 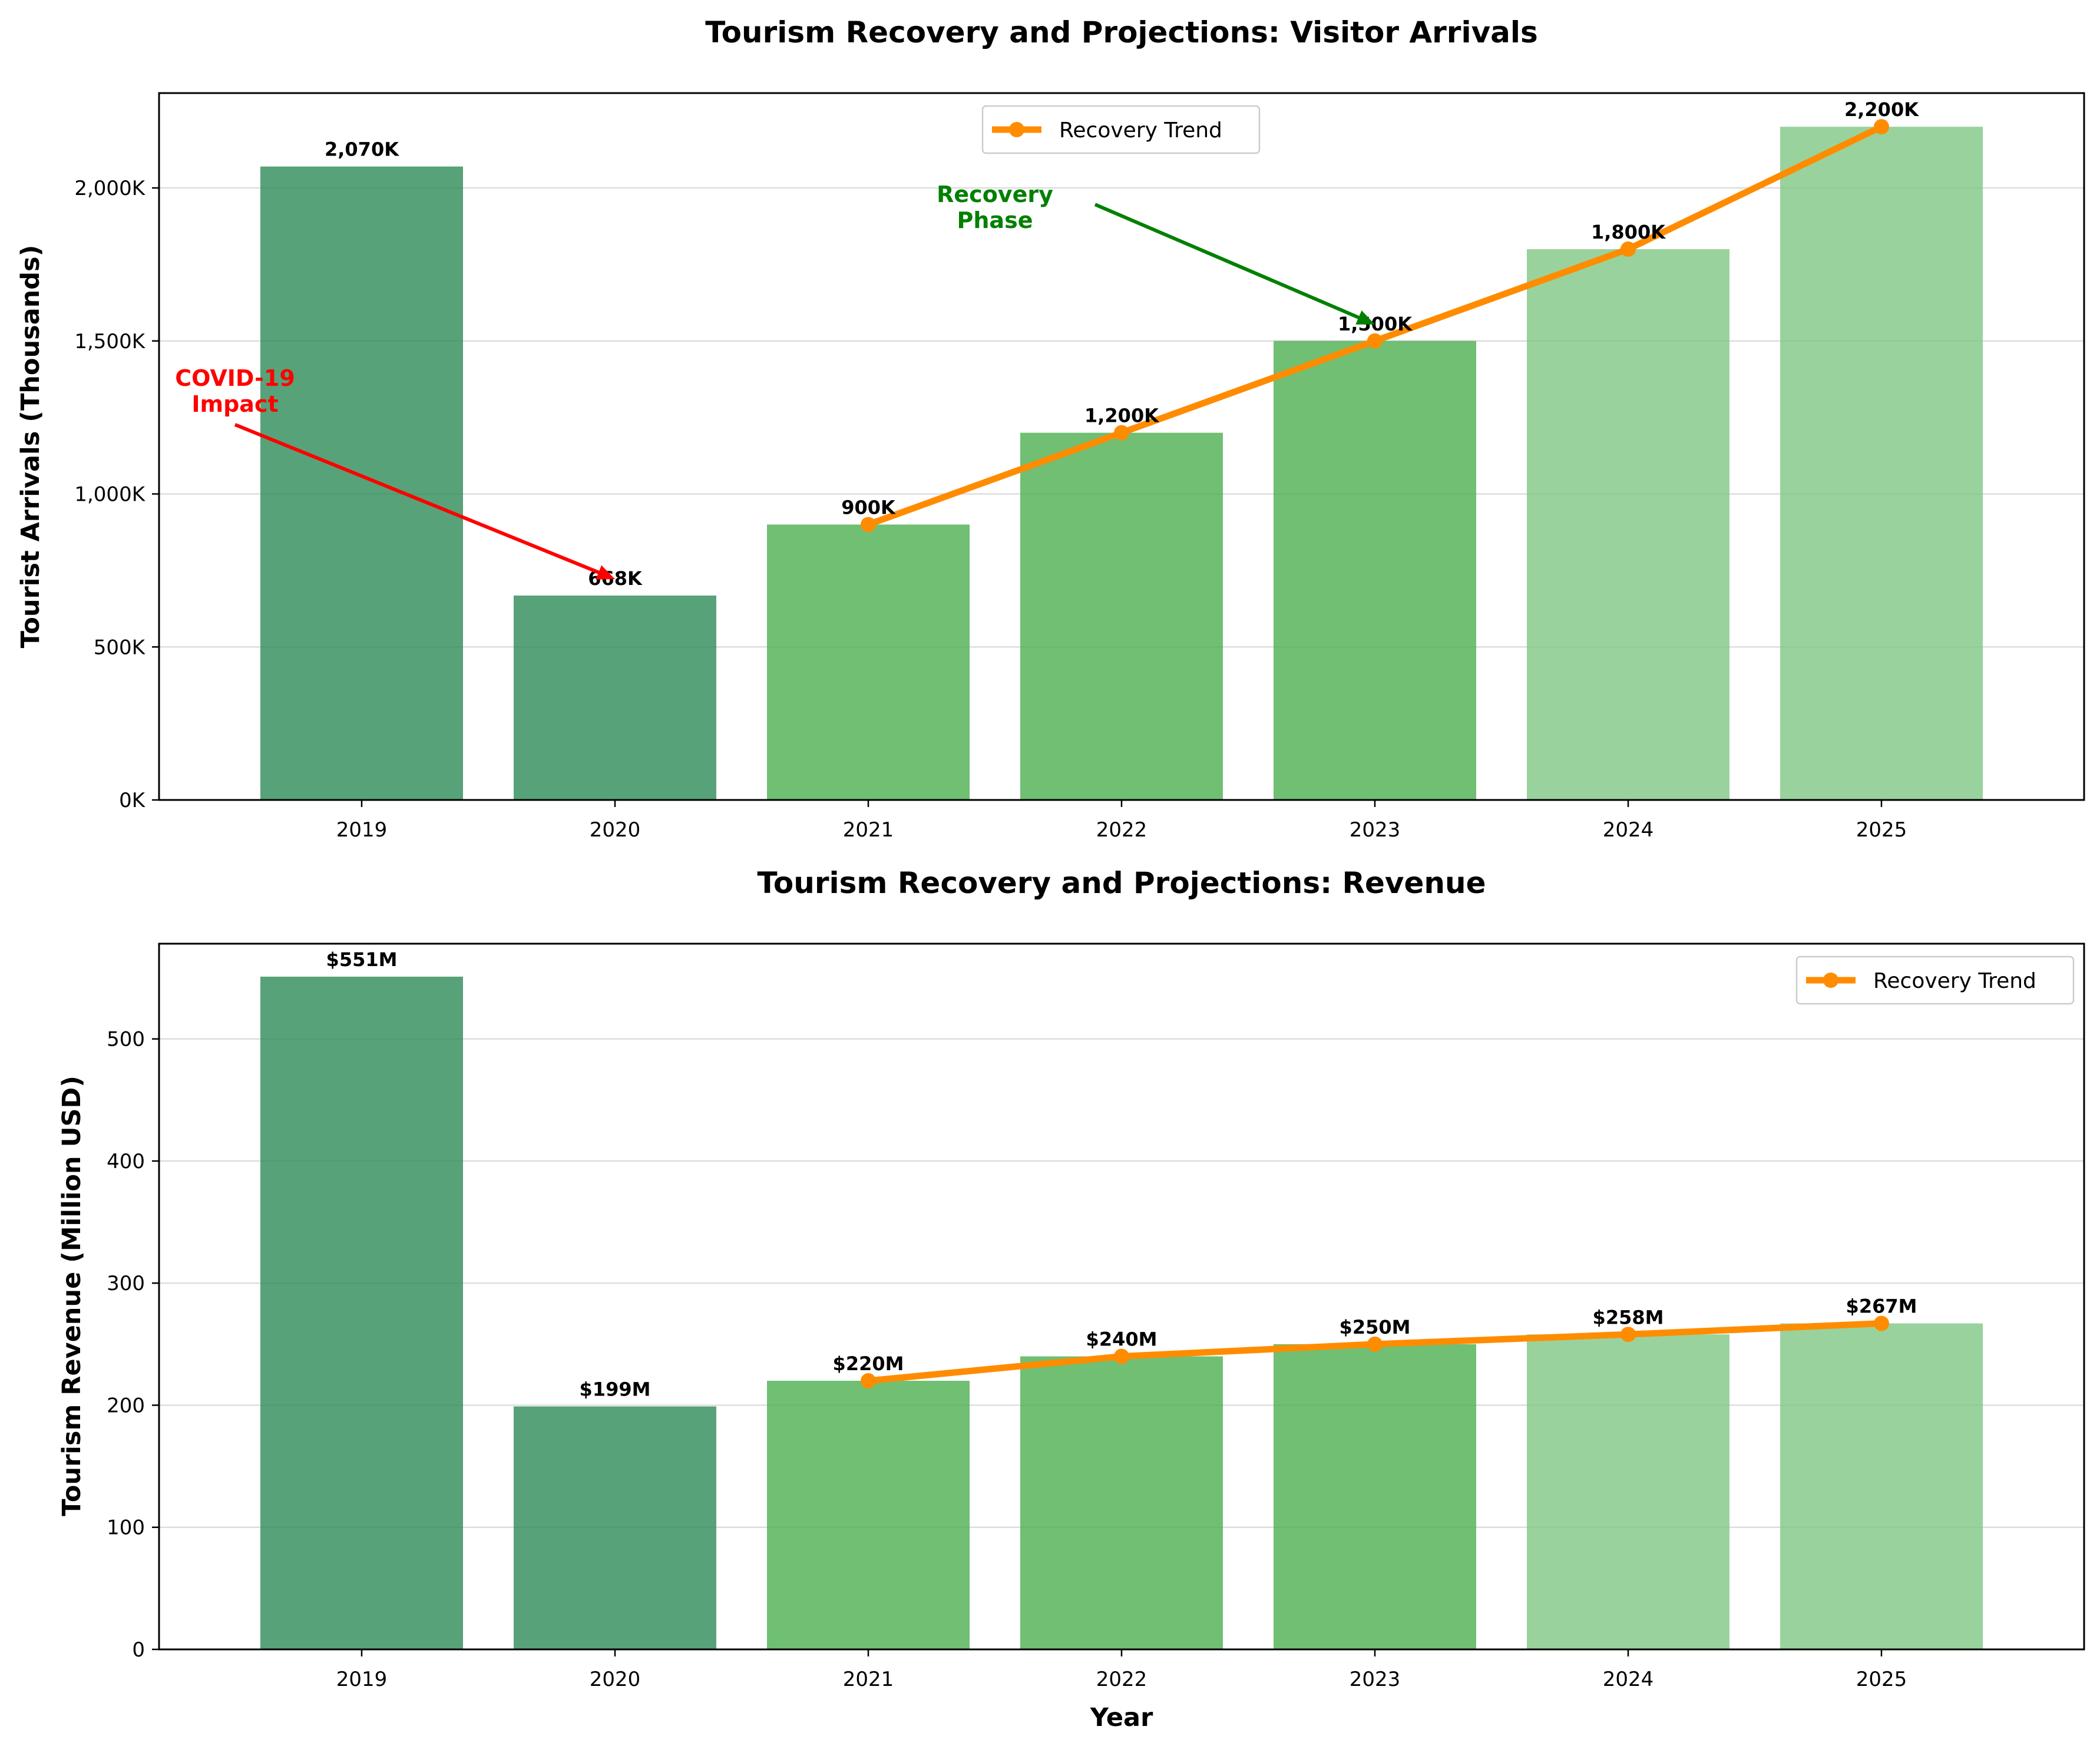 I want to click on revenue-xtick-label: 2024, so click(x=1628, y=1679).